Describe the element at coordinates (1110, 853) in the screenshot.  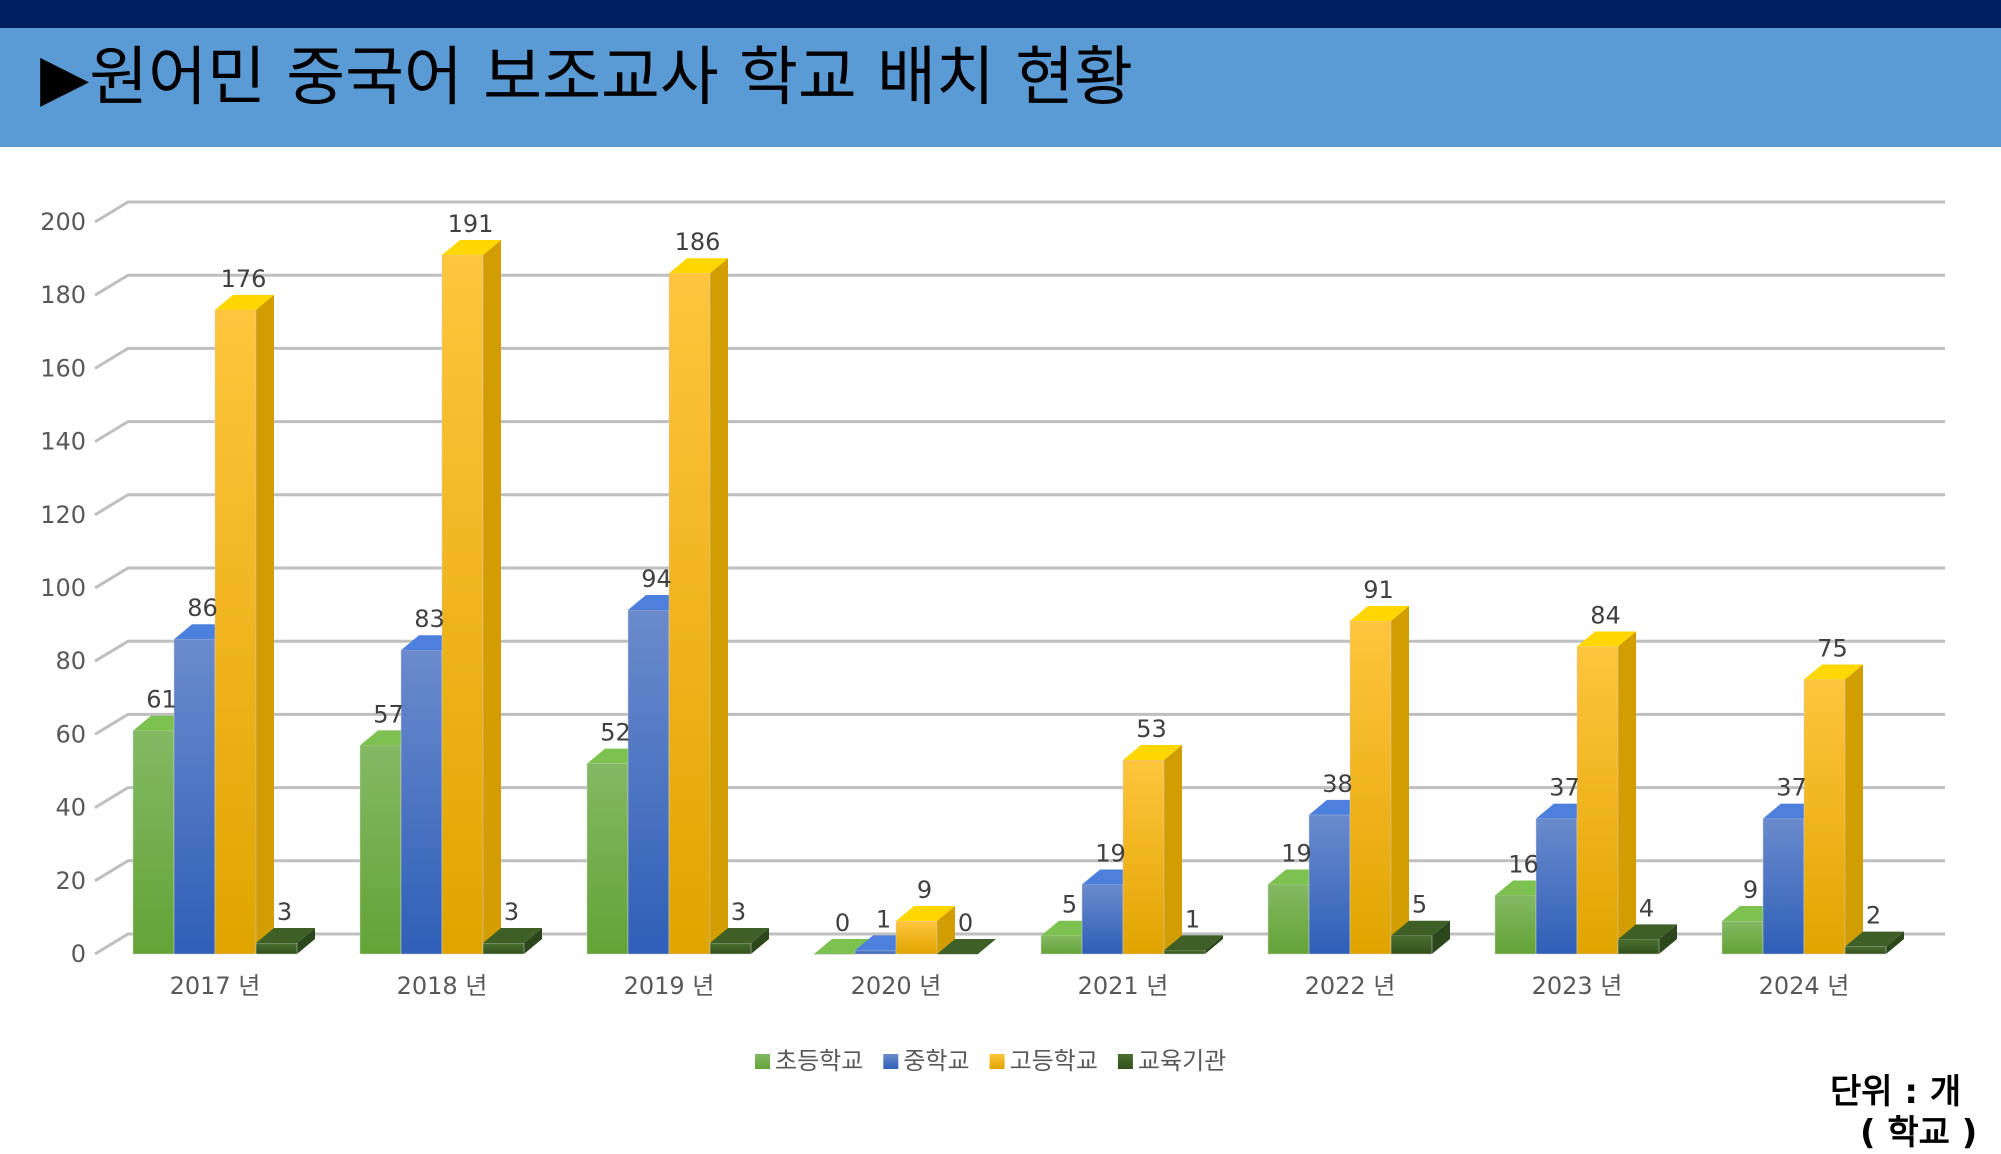
I see `data-label: 19` at that location.